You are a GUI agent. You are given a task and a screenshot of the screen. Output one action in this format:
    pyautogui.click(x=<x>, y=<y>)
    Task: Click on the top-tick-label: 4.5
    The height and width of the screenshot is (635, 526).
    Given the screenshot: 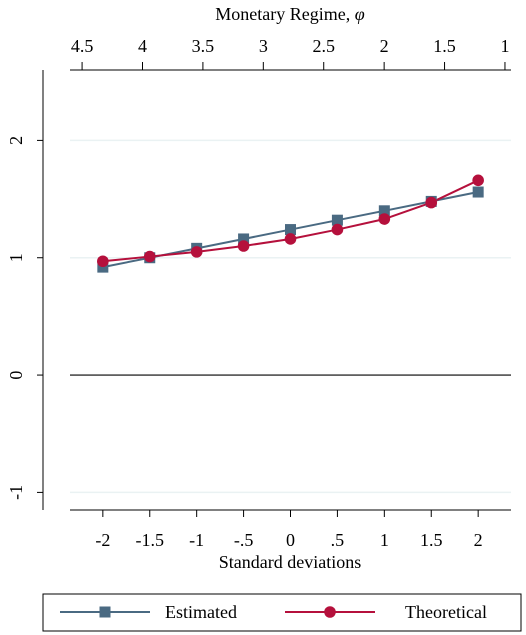 What is the action you would take?
    pyautogui.click(x=82, y=46)
    